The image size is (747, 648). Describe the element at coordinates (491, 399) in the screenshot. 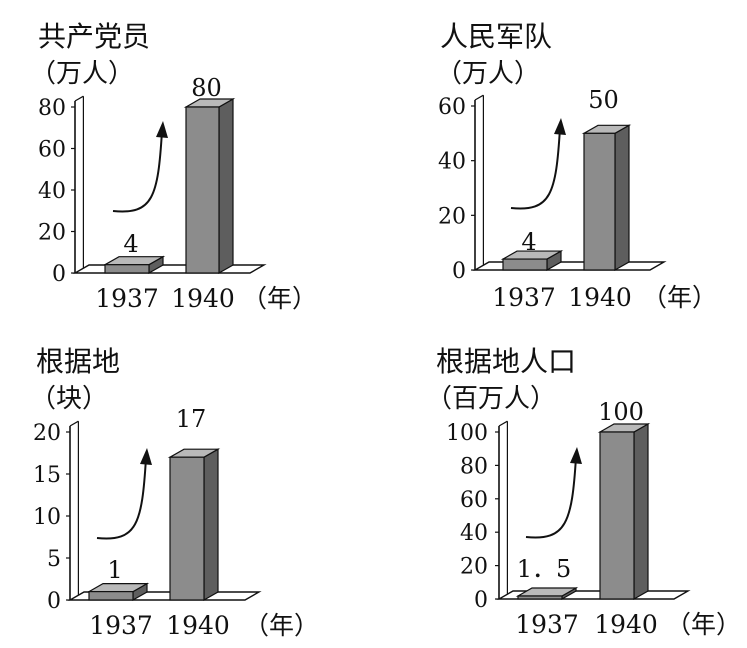

I see `y-unit-label: （百万人）` at that location.